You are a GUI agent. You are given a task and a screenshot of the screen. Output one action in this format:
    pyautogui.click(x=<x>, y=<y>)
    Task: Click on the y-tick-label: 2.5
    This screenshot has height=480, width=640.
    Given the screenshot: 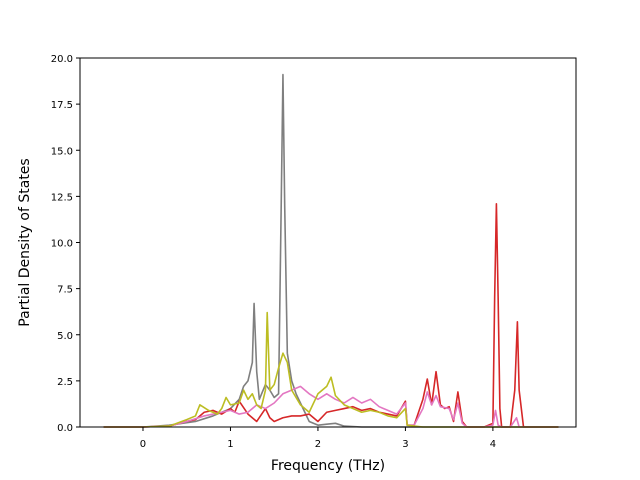 What is the action you would take?
    pyautogui.click(x=65, y=382)
    